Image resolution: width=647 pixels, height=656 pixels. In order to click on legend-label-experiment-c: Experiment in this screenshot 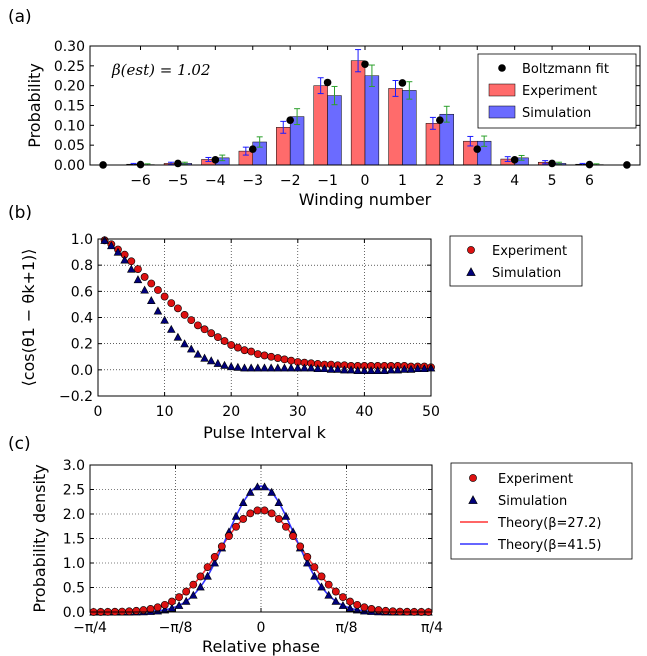, I will do `click(535, 479)`.